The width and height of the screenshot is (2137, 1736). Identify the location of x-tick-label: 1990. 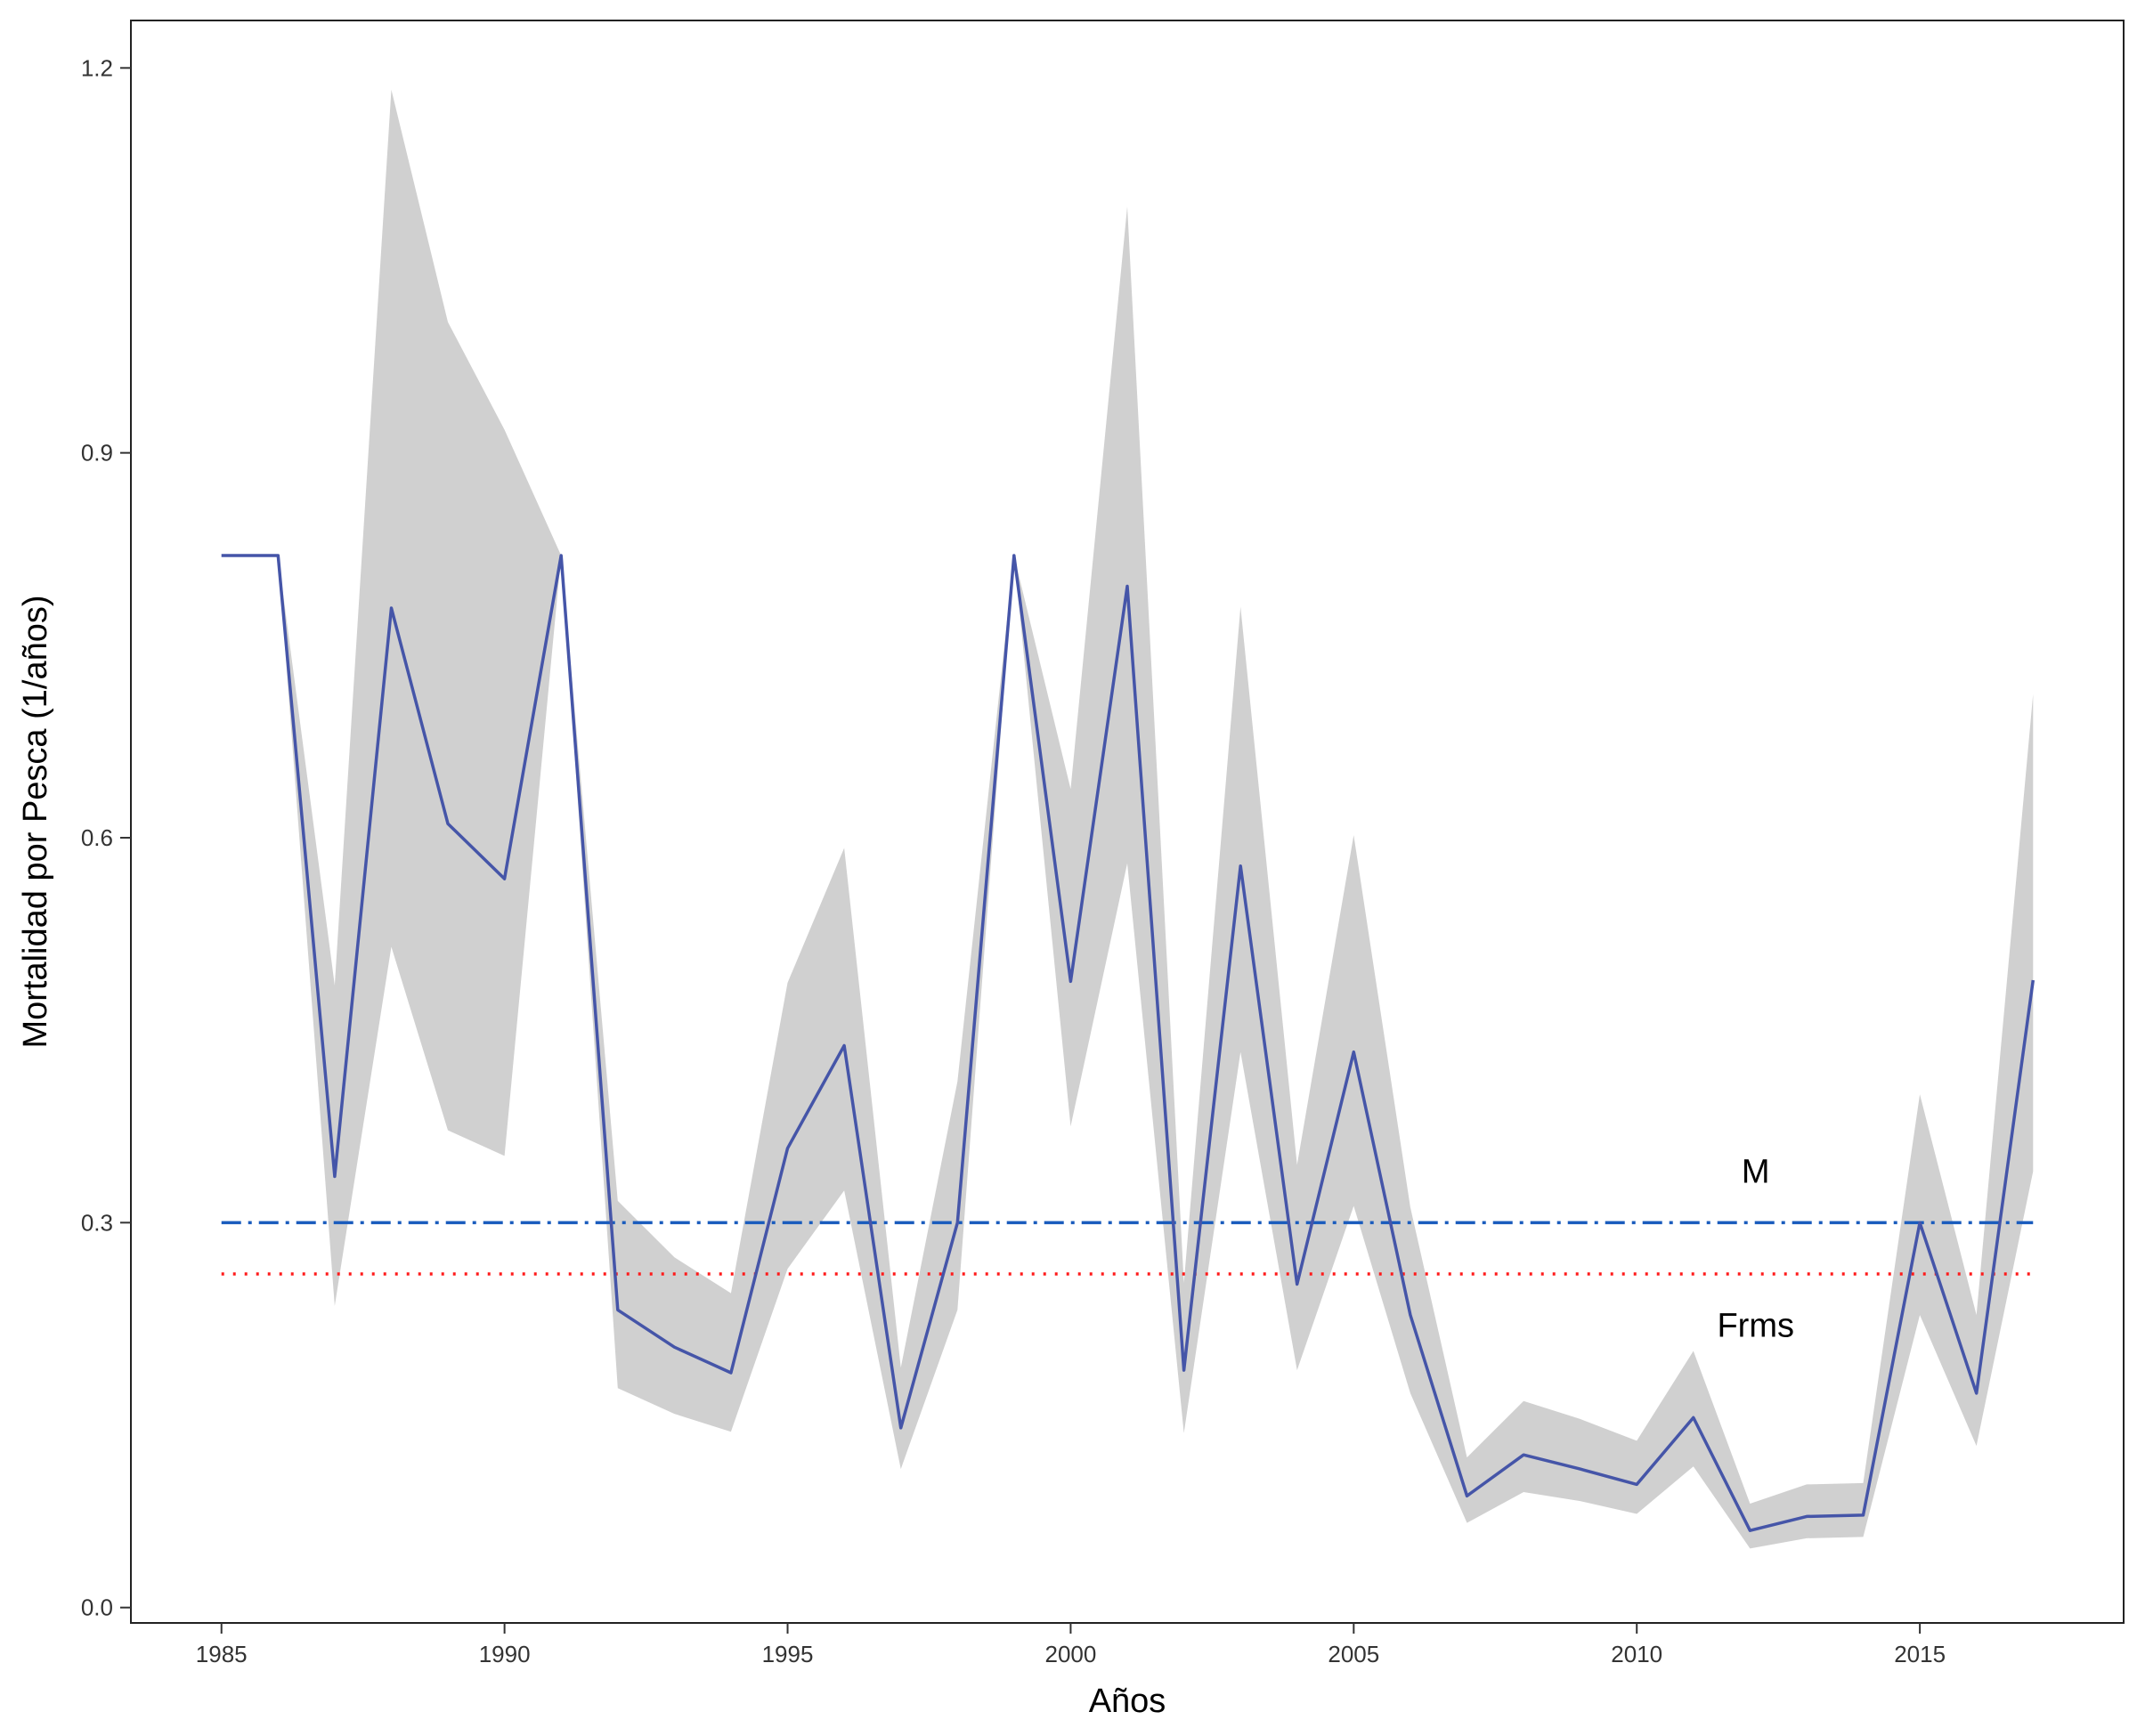
(505, 1654).